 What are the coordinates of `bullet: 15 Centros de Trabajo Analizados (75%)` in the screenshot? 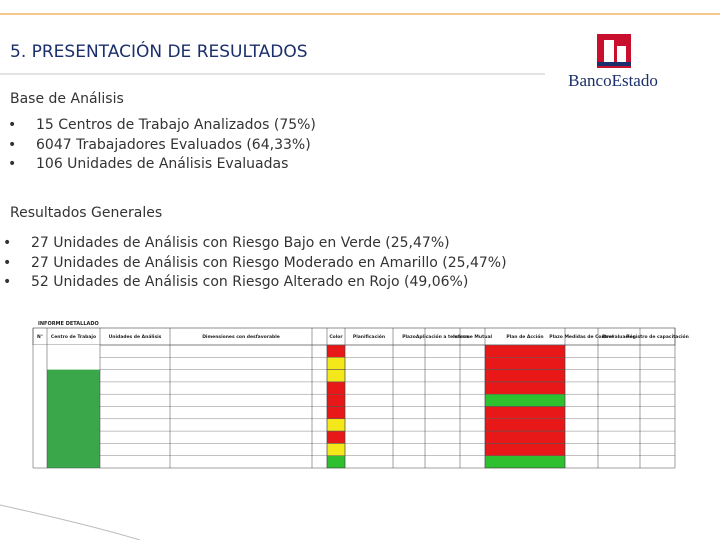 It's located at (162, 126).